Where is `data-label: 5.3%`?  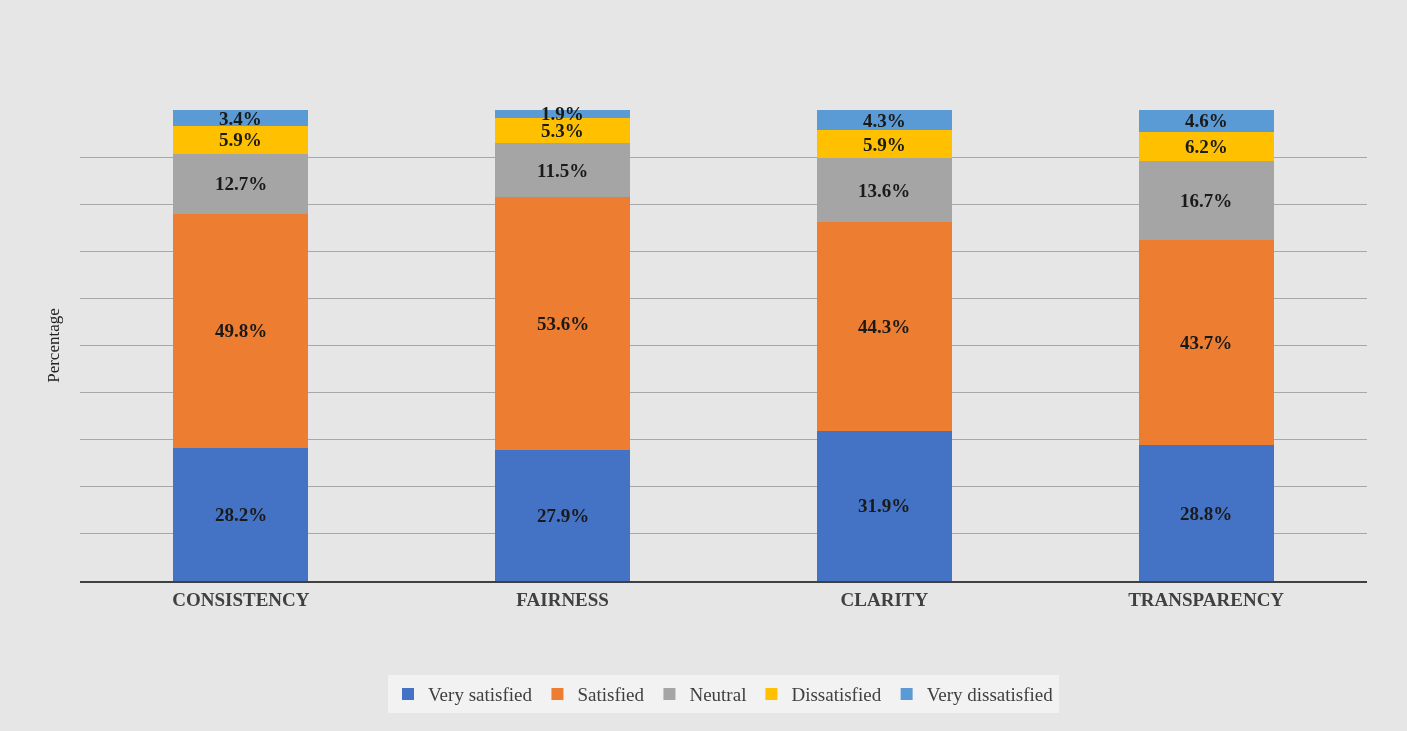
data-label: 5.3% is located at coordinates (562, 130).